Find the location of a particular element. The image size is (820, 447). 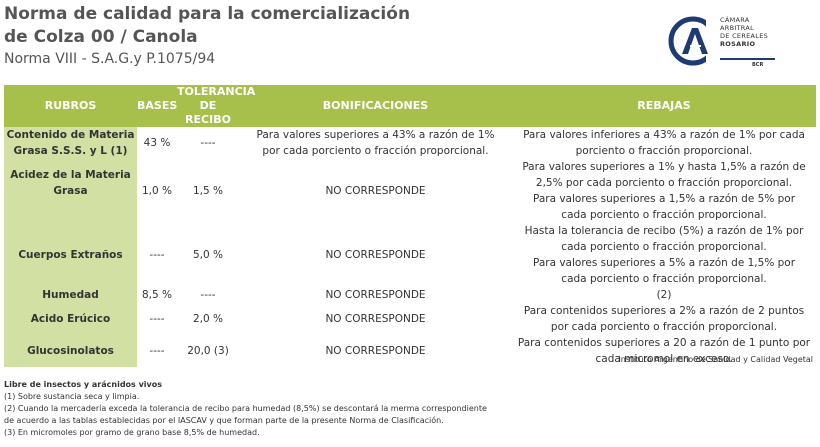

footnote-1: (1) Sobre sustancia seca y limpia. is located at coordinates (72, 396).